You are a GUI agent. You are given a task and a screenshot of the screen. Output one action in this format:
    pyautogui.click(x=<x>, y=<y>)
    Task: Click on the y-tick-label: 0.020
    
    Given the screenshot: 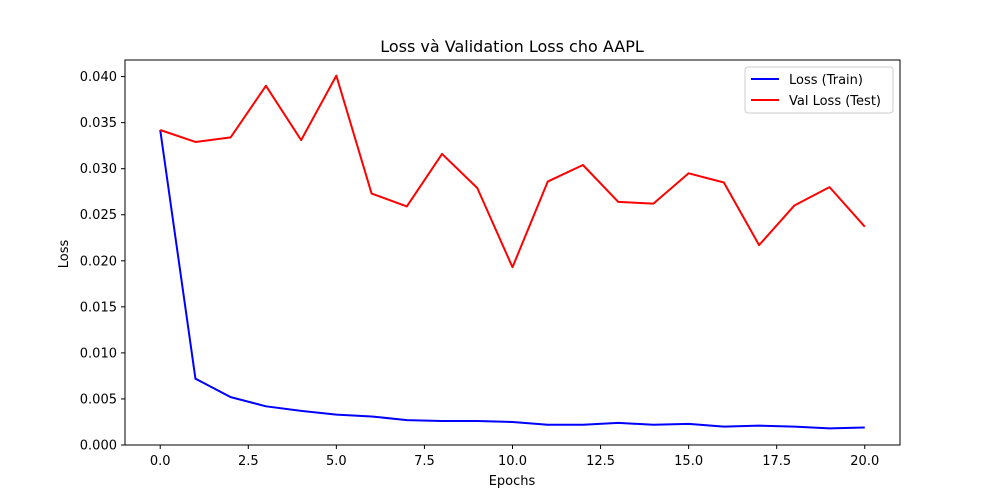 What is the action you would take?
    pyautogui.click(x=98, y=261)
    